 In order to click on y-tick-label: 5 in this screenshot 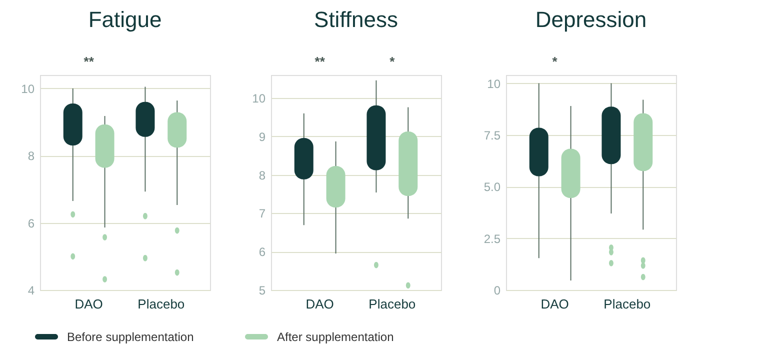, I will do `click(262, 291)`.